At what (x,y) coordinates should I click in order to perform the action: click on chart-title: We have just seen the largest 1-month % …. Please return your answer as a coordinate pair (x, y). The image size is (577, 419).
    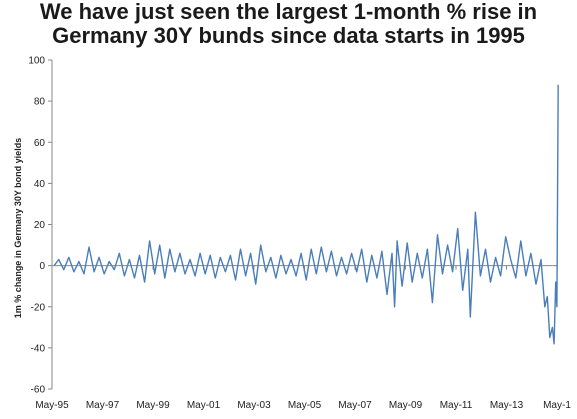
    Looking at the image, I should click on (288, 24).